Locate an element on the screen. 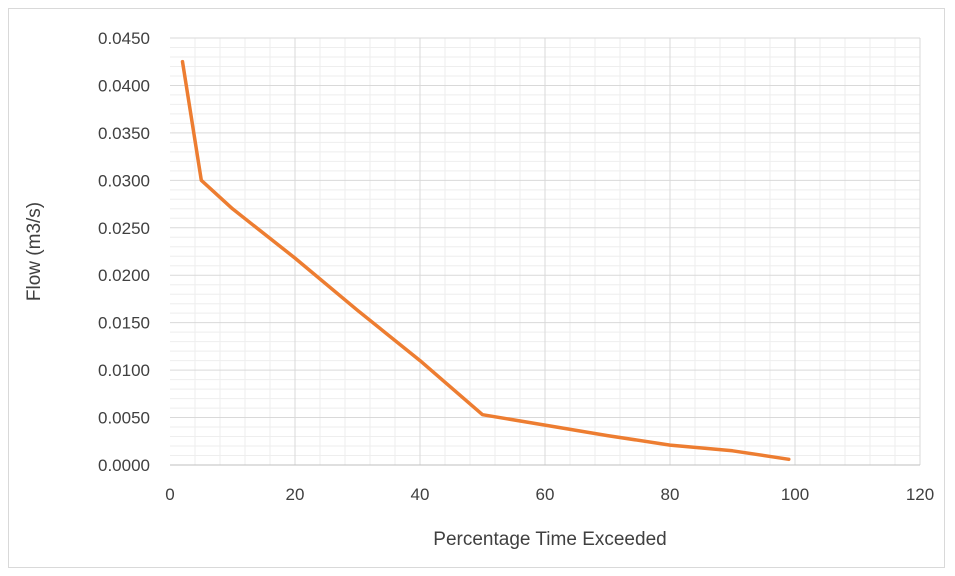 This screenshot has height=576, width=955. x-tick-label: 120 is located at coordinates (920, 494).